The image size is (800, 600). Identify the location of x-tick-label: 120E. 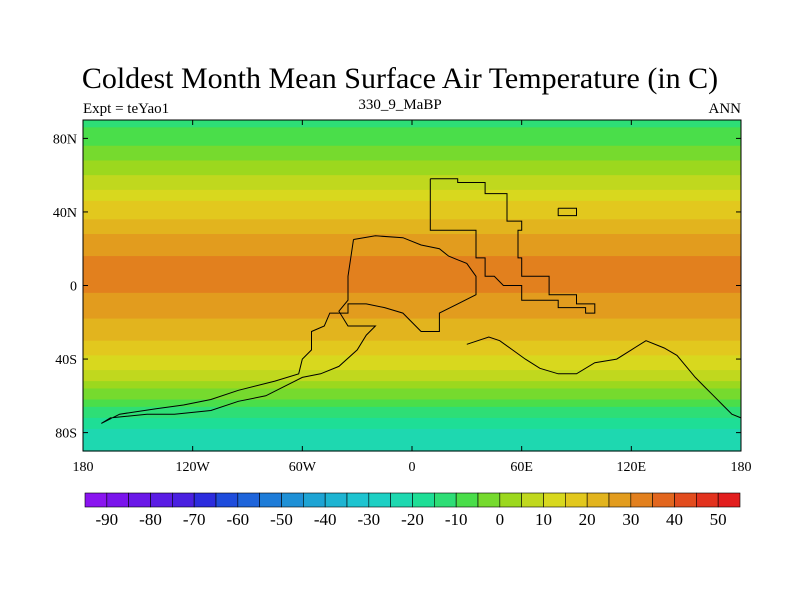
(632, 467).